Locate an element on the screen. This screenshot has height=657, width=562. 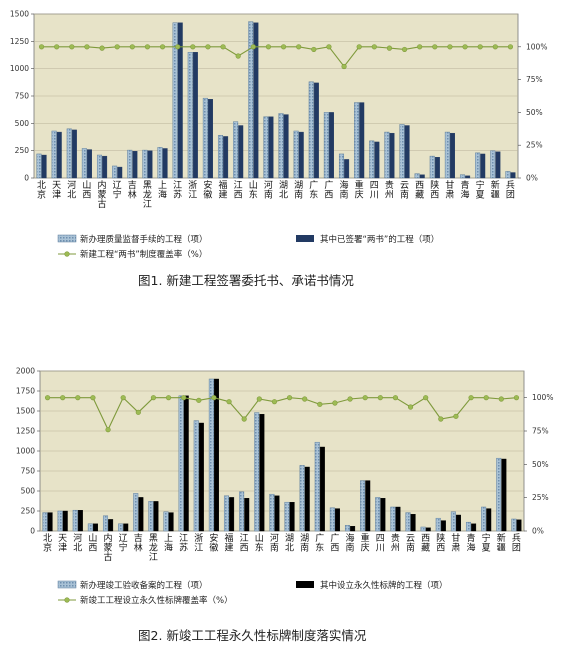
chart-2-bar-13-subset is located at coordinates (232, 514).